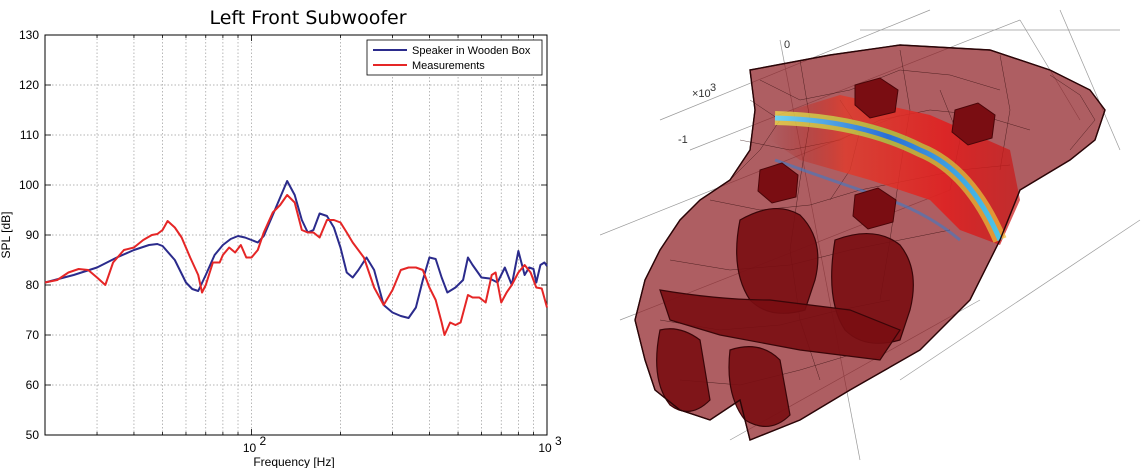  I want to click on x-axis-label: Frequency [Hz], so click(293, 461).